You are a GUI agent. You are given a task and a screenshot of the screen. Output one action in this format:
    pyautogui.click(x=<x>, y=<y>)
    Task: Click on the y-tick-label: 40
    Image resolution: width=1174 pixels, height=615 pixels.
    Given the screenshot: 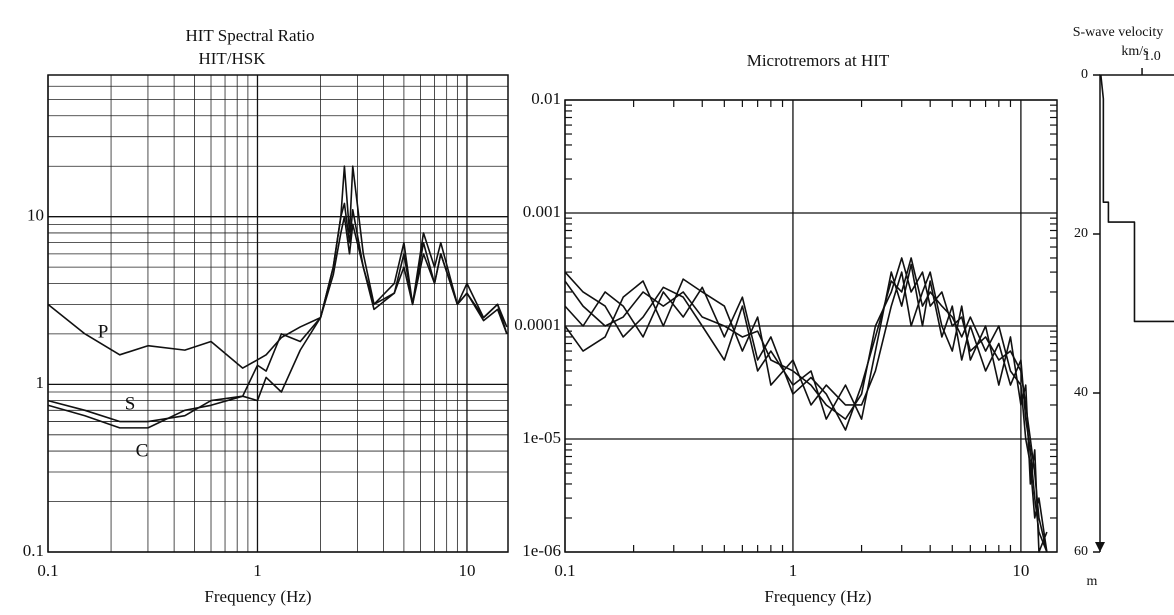 What is the action you would take?
    pyautogui.click(x=1081, y=392)
    